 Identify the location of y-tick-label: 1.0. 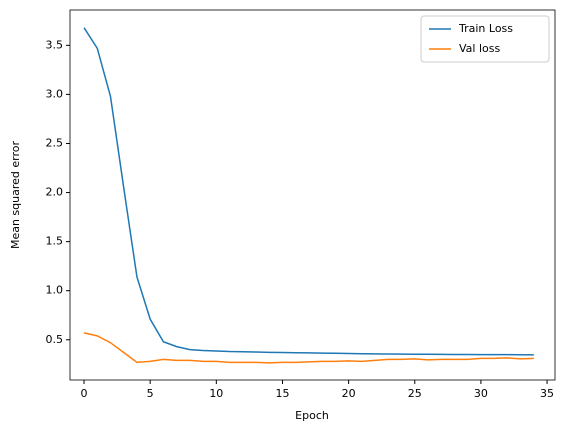
(55, 290).